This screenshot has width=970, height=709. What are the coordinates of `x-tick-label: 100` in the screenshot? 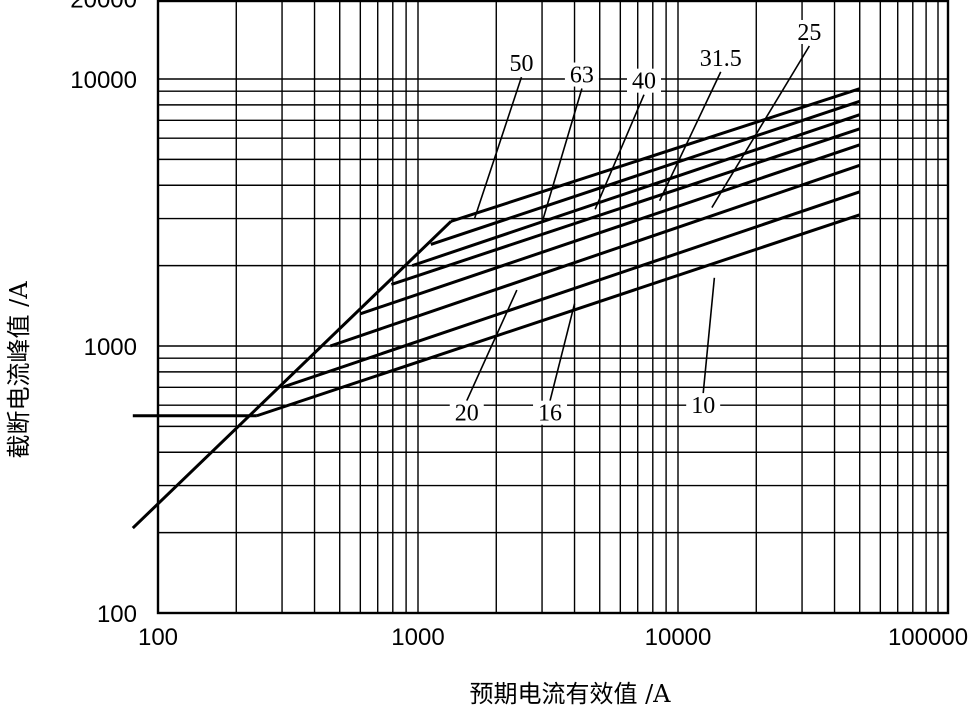 It's located at (158, 637).